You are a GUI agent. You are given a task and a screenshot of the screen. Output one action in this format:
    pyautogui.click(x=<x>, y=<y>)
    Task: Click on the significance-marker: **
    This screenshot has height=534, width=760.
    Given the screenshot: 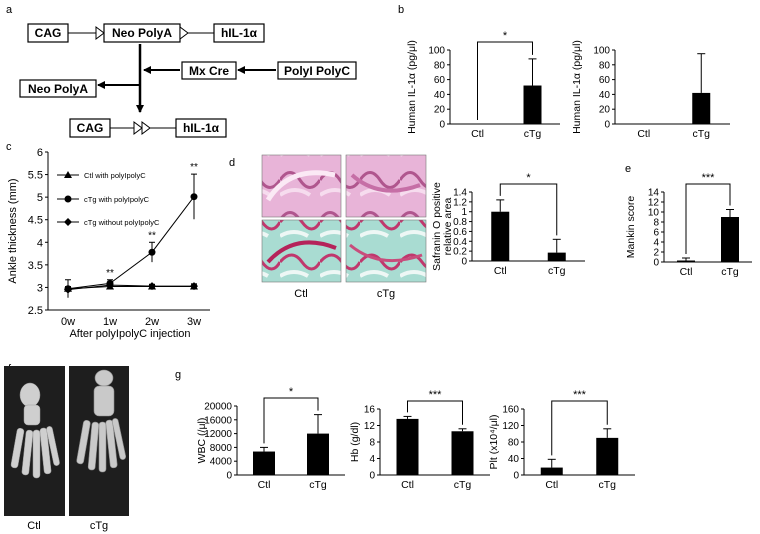 What is the action you would take?
    pyautogui.click(x=194, y=167)
    